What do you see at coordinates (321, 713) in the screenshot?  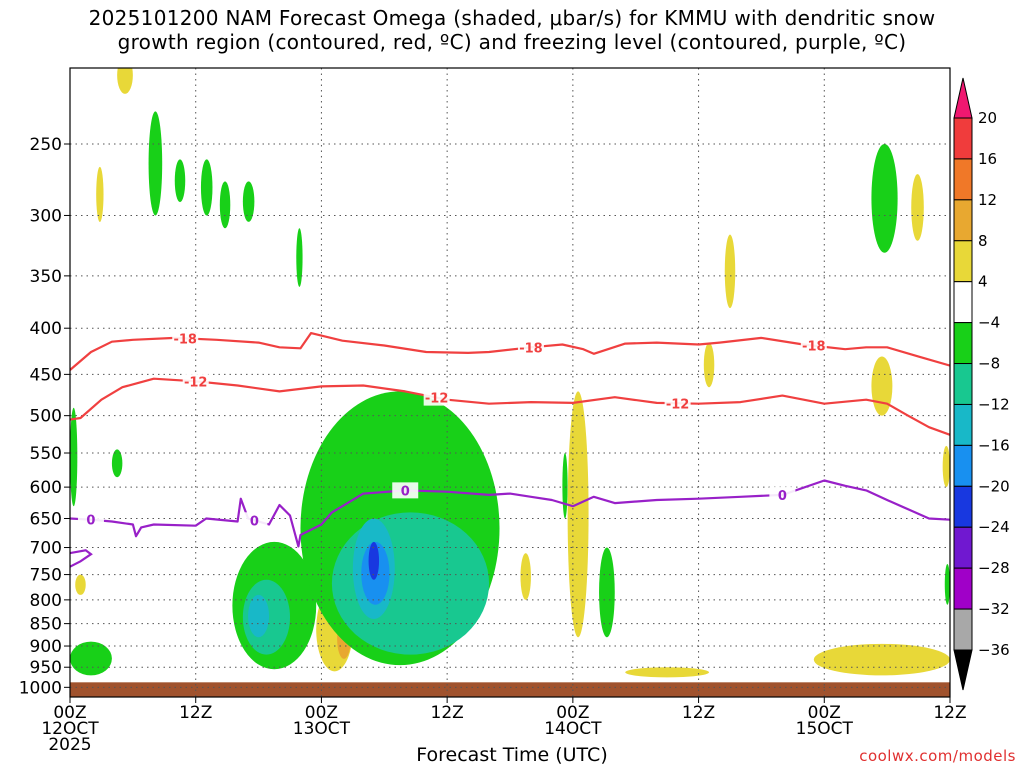 I see `x-tick-label-24-0: 00Z` at bounding box center [321, 713].